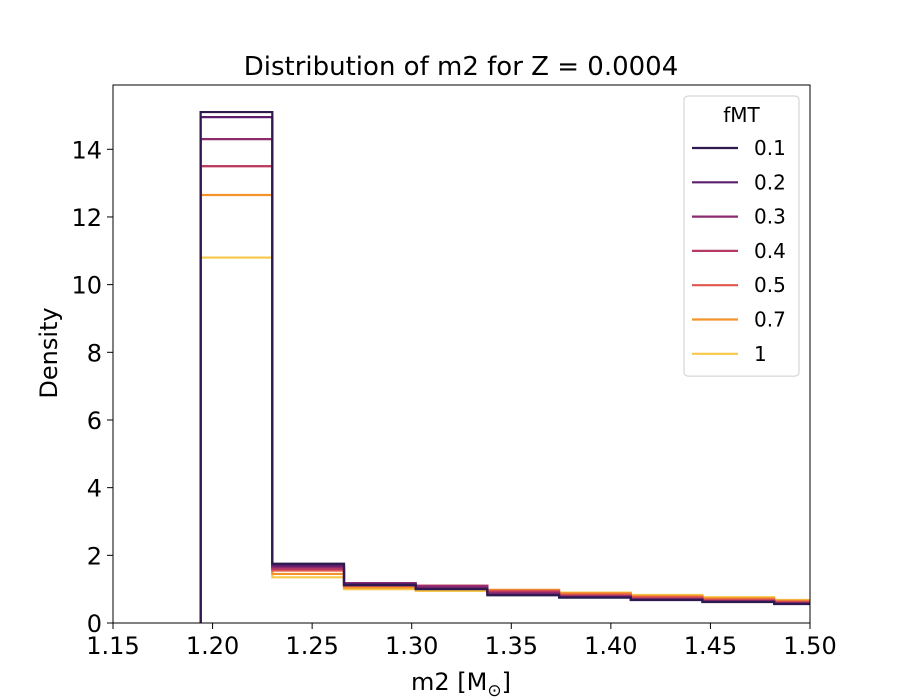 The width and height of the screenshot is (900, 700). Describe the element at coordinates (506, 682) in the screenshot. I see `x-axis-label-suffix: ]` at that location.